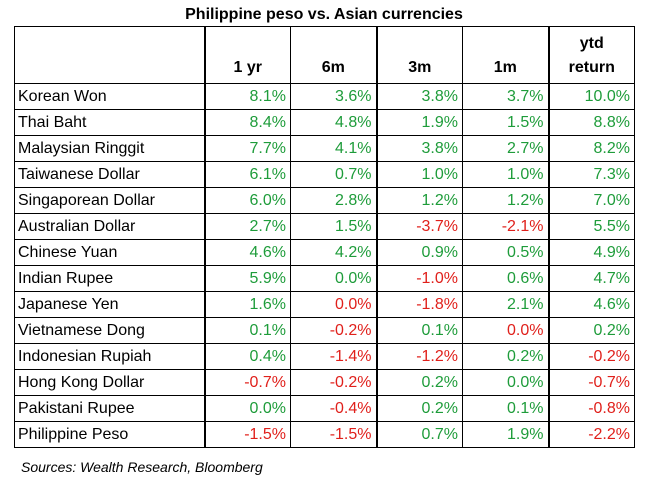  Describe the element at coordinates (247, 174) in the screenshot. I see `value-cell-1yr: 6.1%` at that location.